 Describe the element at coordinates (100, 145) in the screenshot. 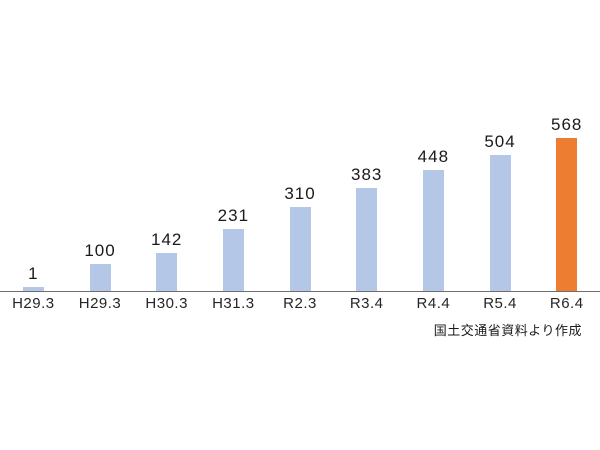

I see `bar-slot: 100` at that location.